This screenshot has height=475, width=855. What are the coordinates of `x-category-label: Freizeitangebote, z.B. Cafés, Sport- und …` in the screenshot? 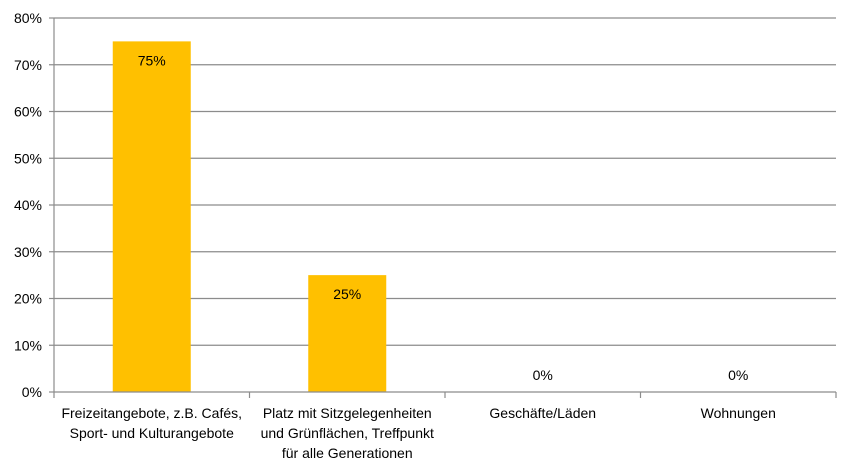 It's located at (151, 423).